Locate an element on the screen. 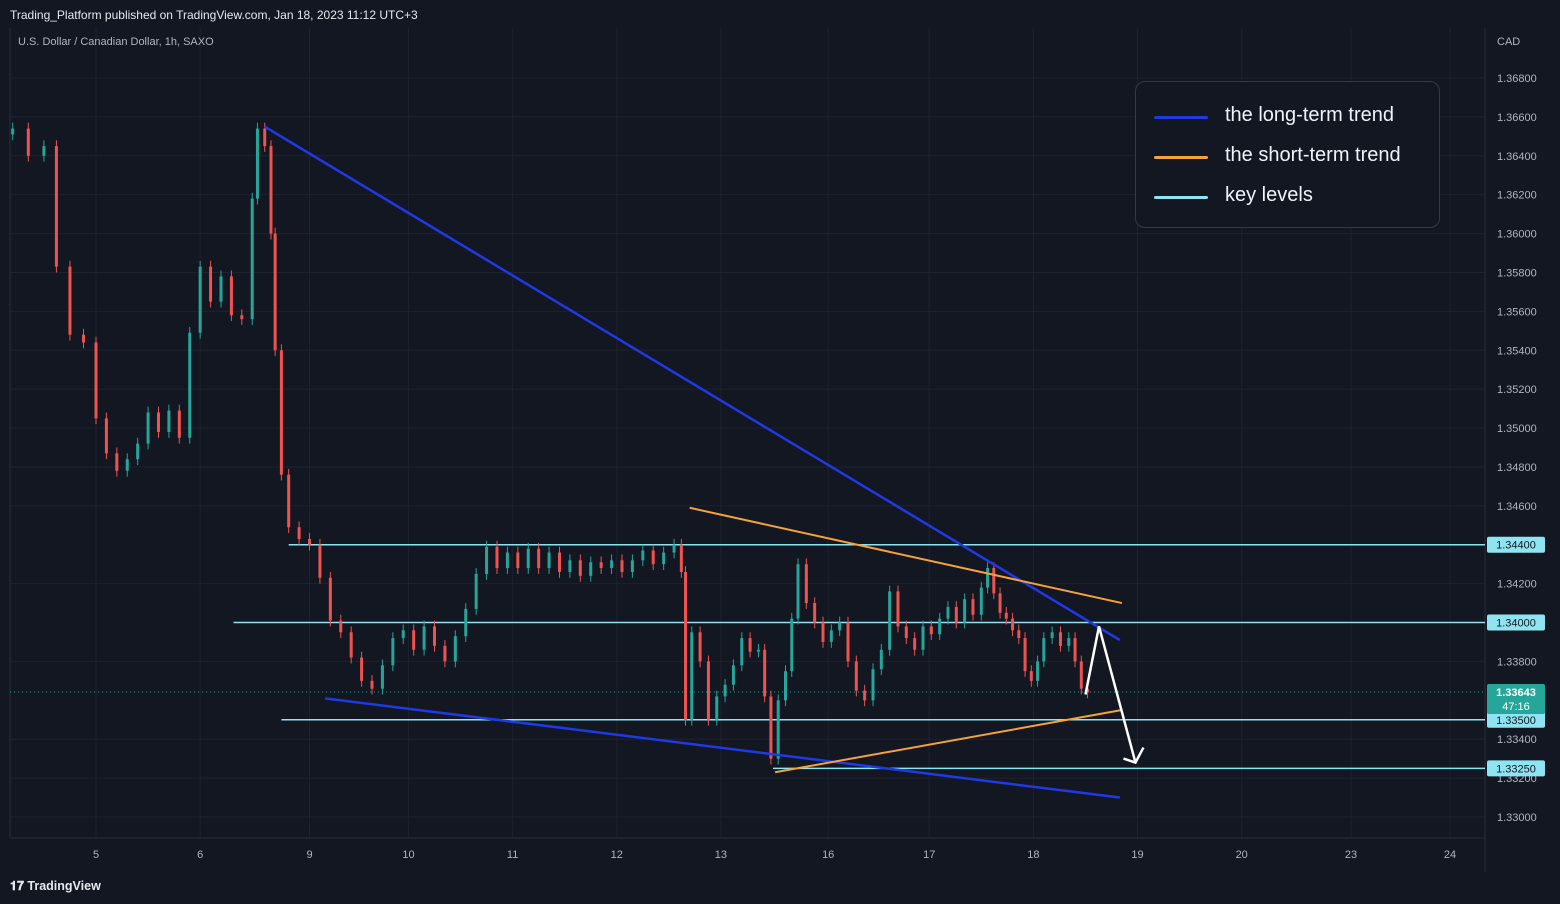  price-tick-label: 1.34800 is located at coordinates (1517, 468).